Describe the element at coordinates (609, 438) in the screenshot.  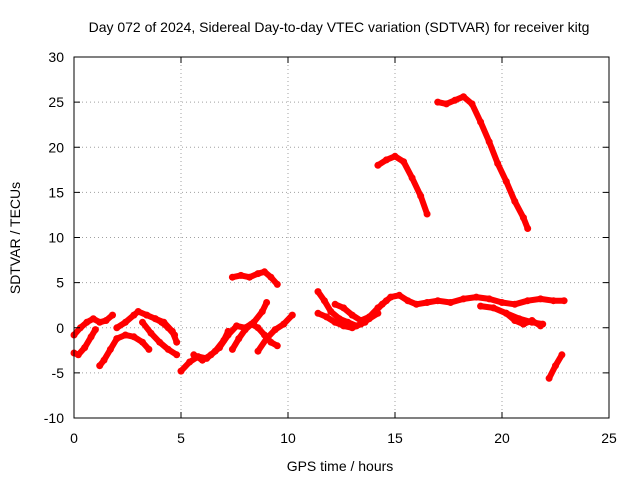
I see `x-tick-label: 25` at that location.